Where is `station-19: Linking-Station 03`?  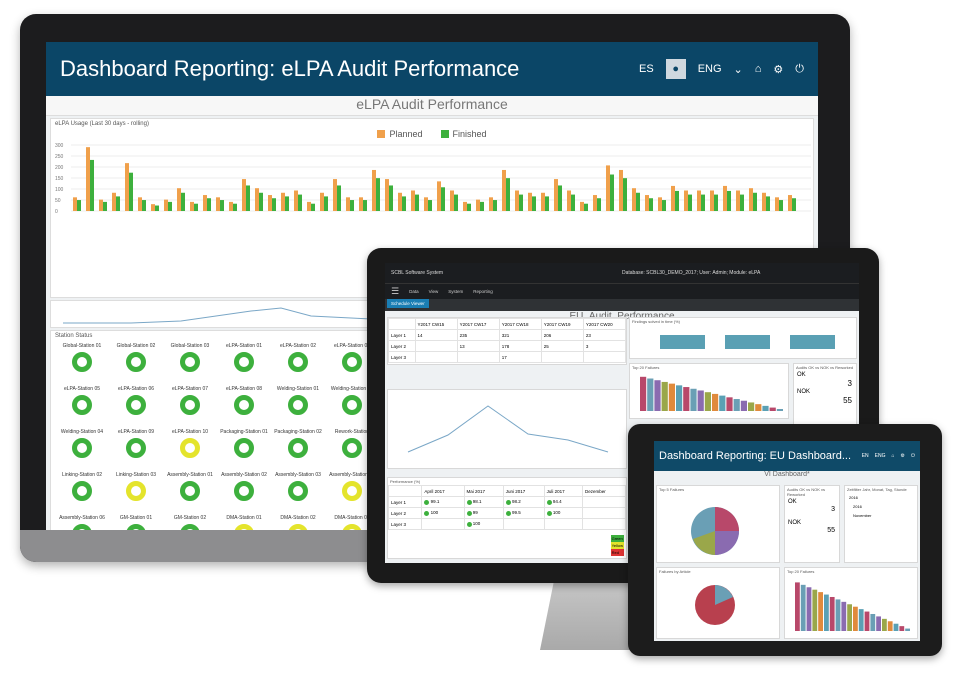 station-19: Linking-Station 03 is located at coordinates (136, 491).